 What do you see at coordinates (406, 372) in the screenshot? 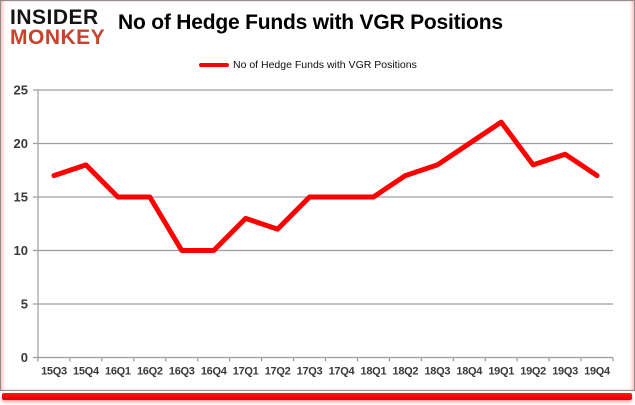
I see `x-tick-label: 18Q2` at bounding box center [406, 372].